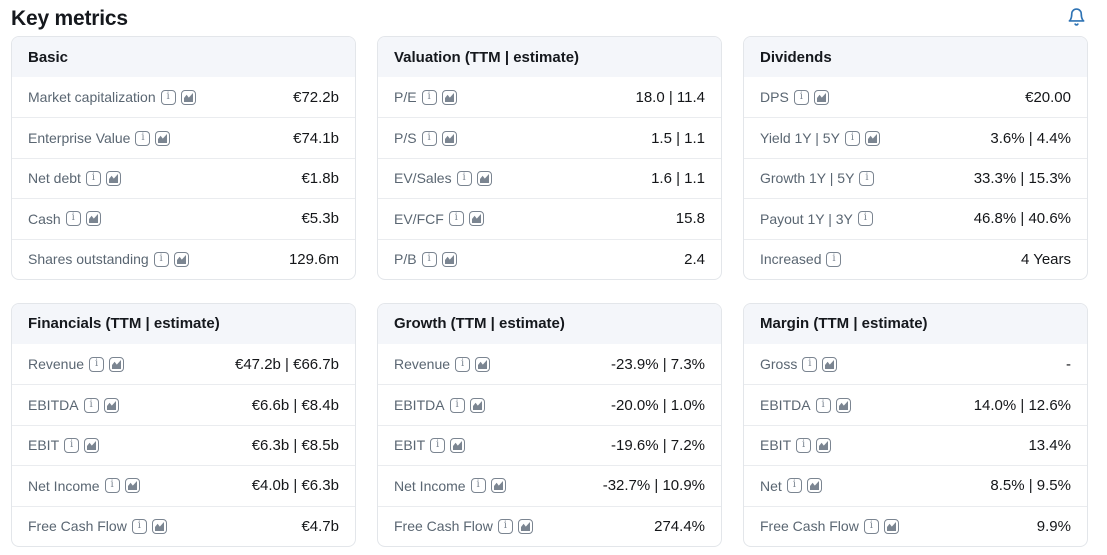 The image size is (1107, 555). I want to click on metric-label-group: Shares outstanding i, so click(108, 259).